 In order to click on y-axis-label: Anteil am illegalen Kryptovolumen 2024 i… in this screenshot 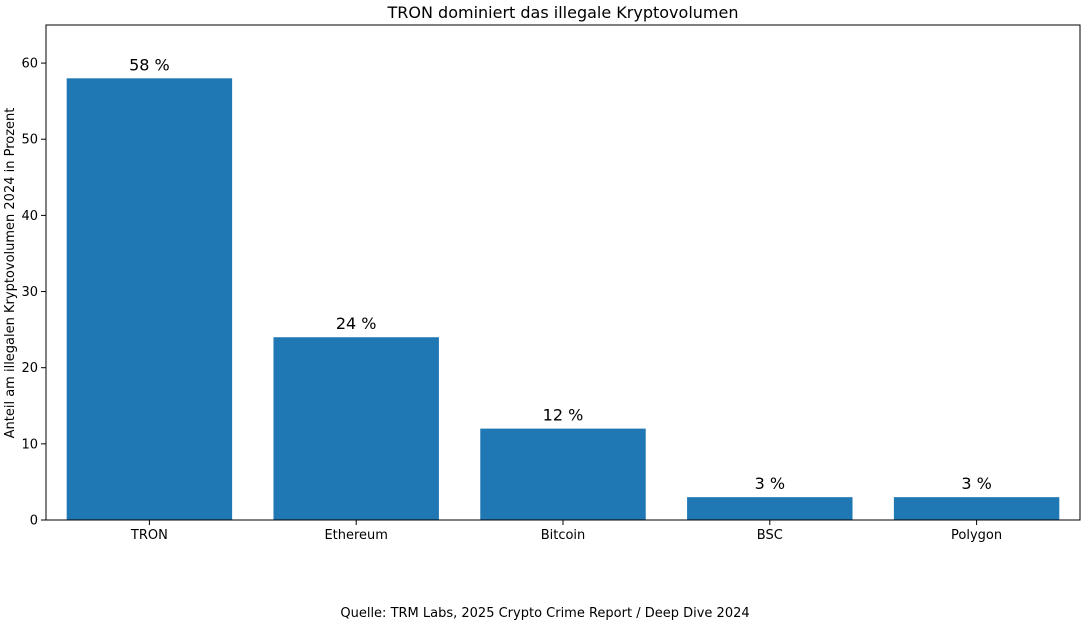, I will do `click(10, 273)`.